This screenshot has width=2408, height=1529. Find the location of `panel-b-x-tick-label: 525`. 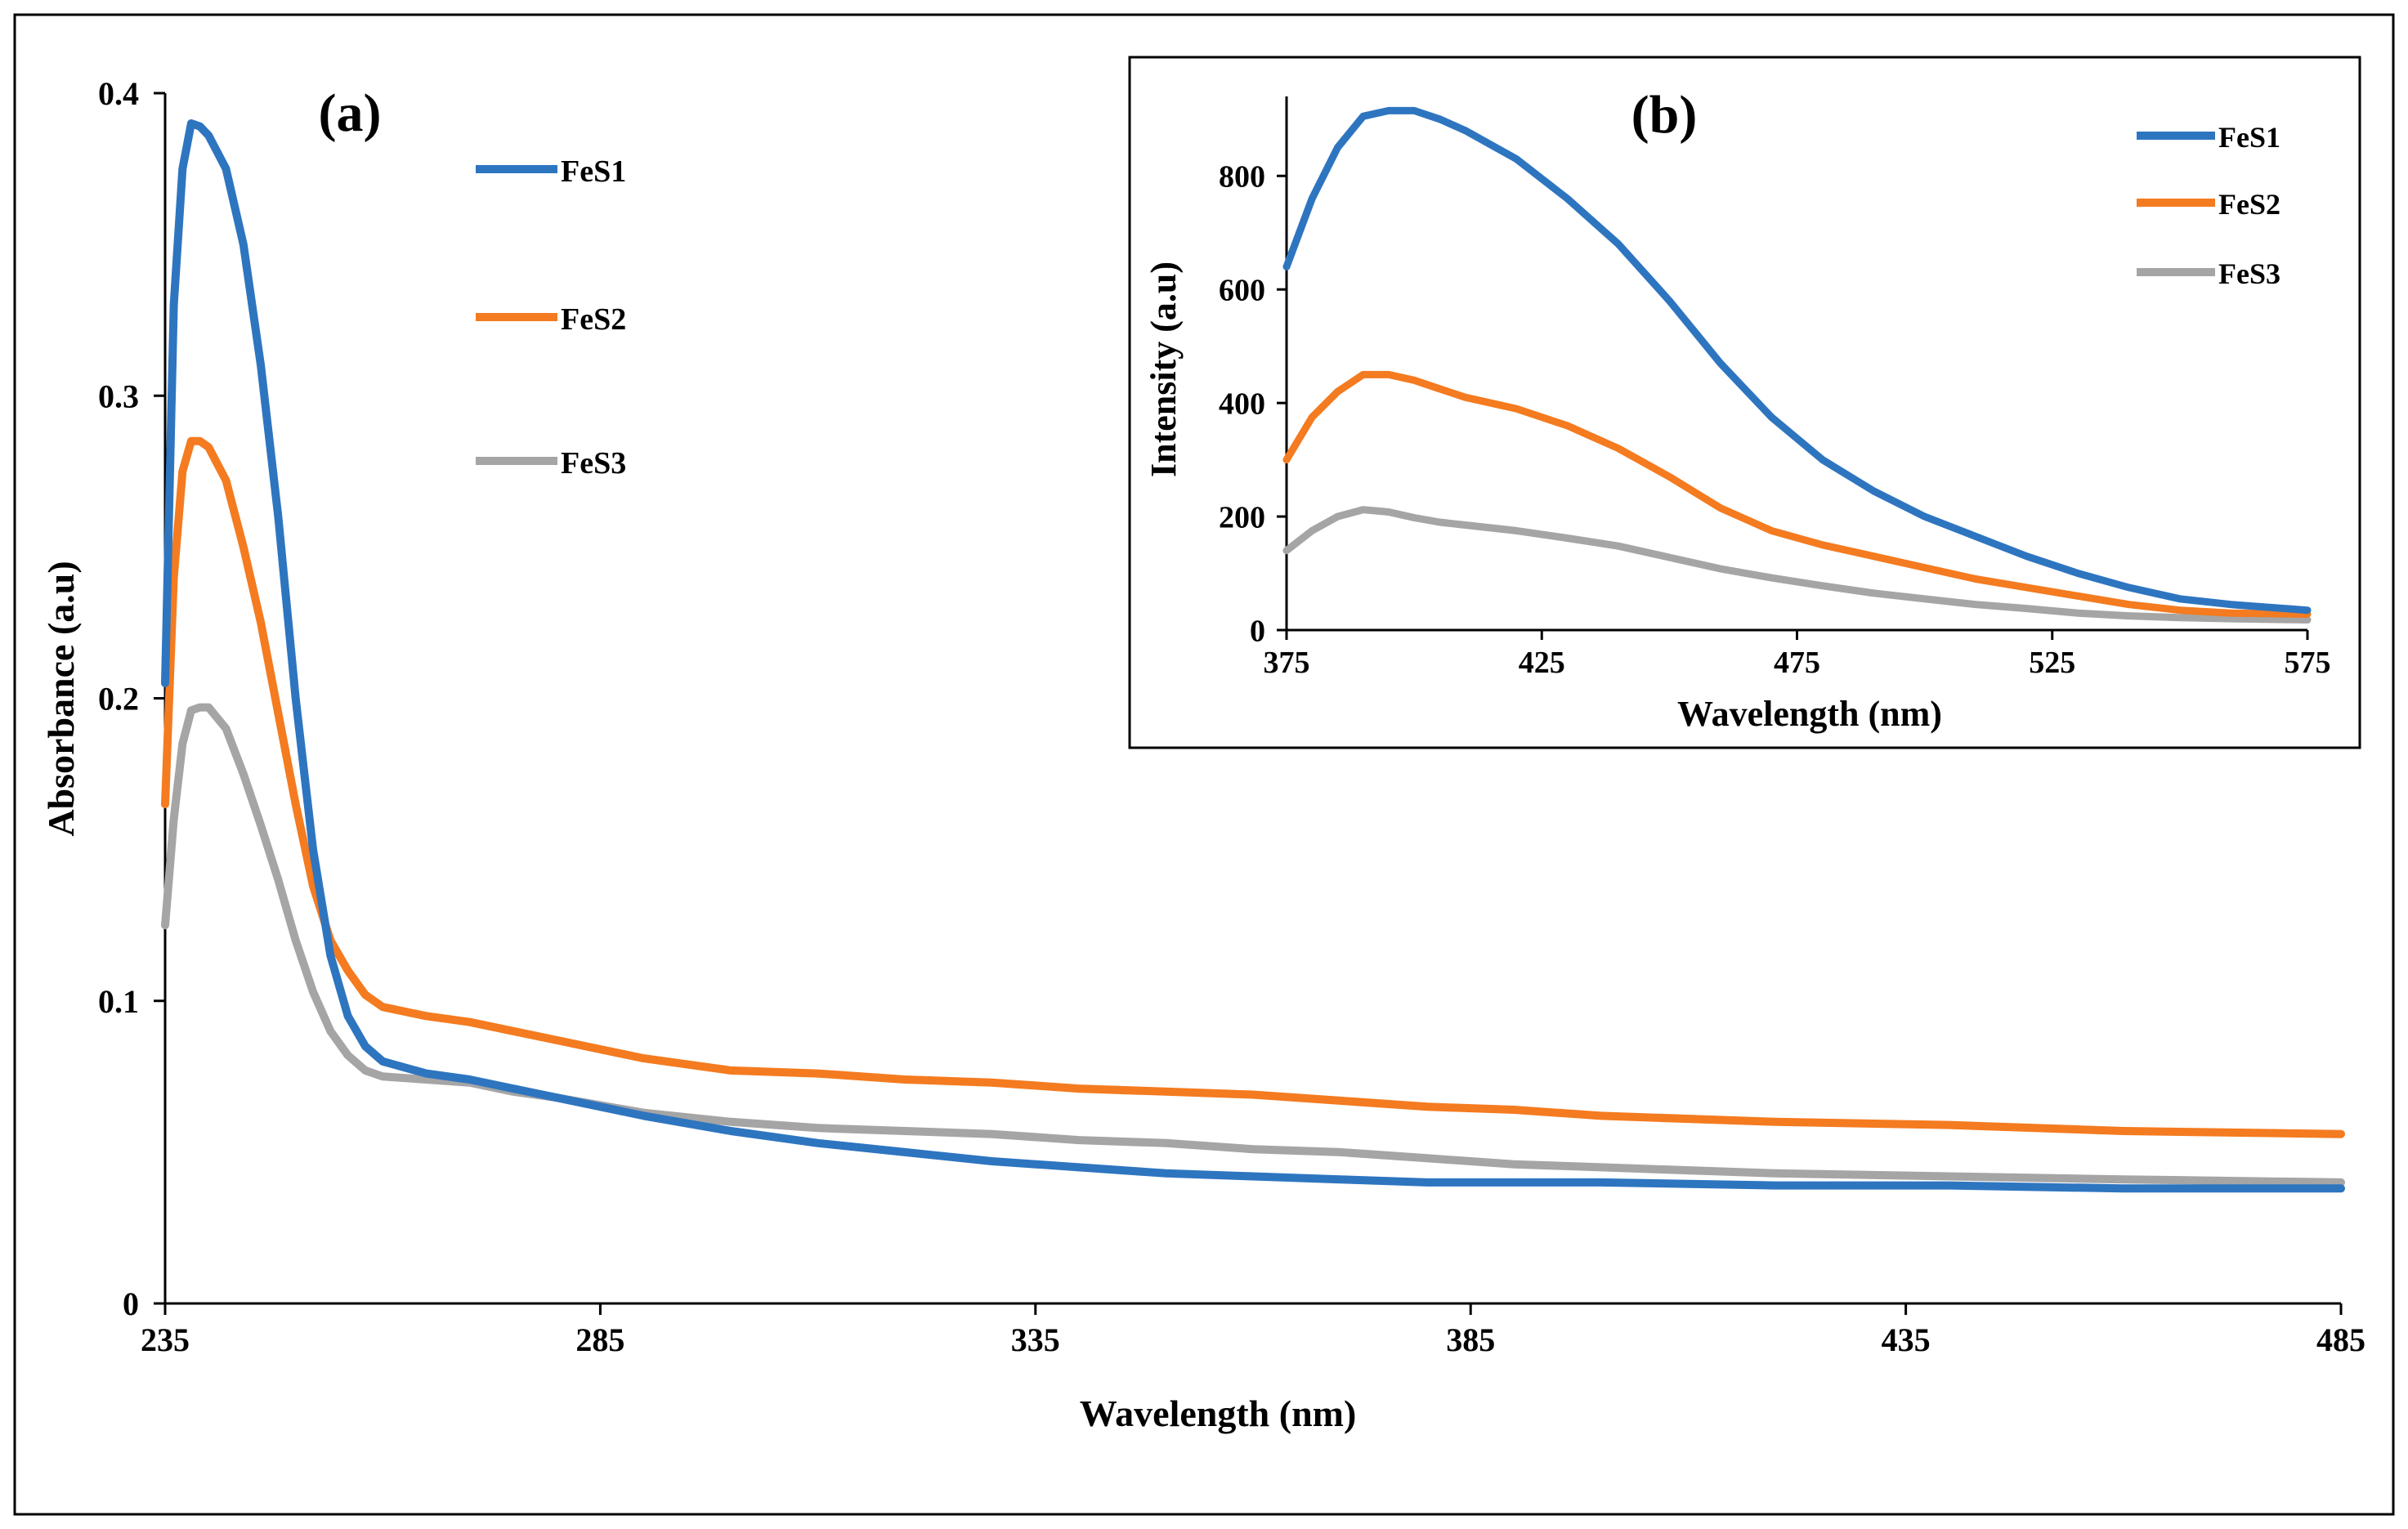

panel-b-x-tick-label: 525 is located at coordinates (2052, 663).